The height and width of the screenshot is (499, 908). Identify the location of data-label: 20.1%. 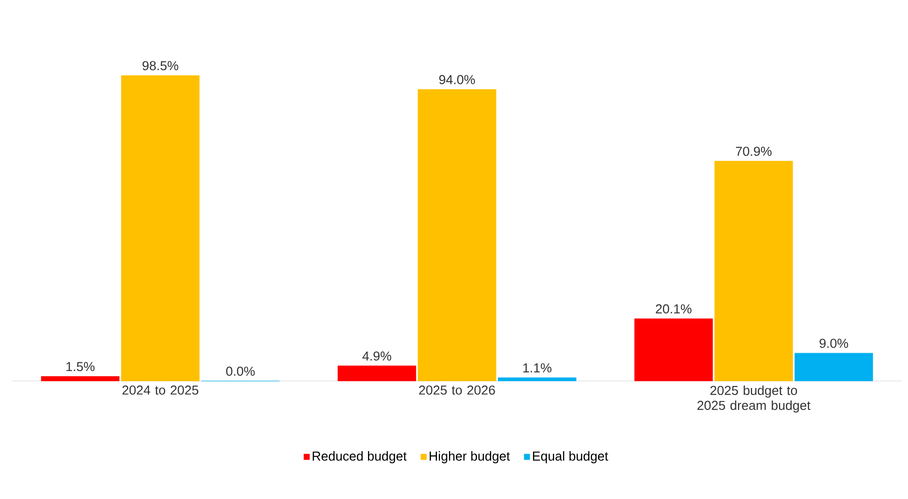
(674, 309).